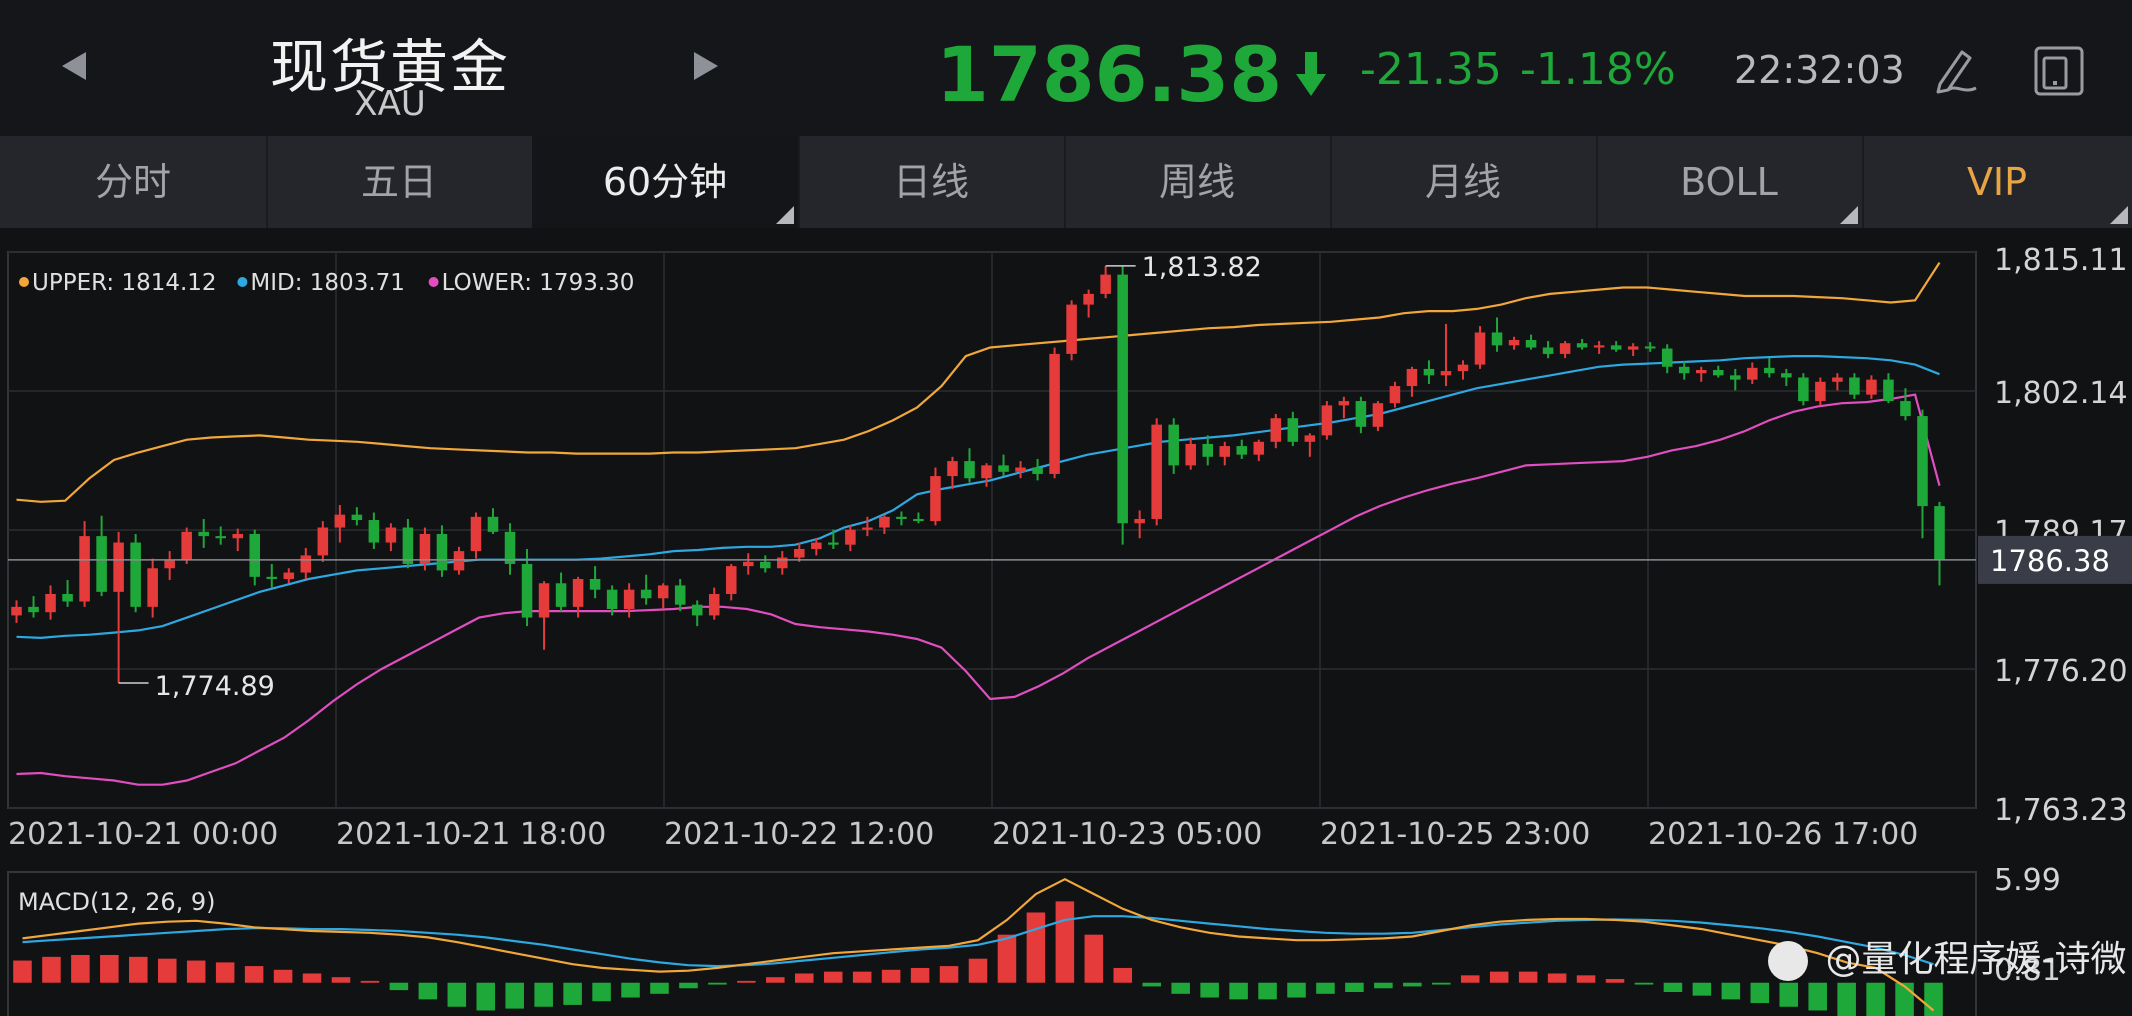  I want to click on macd-panel-frame, so click(992, 943).